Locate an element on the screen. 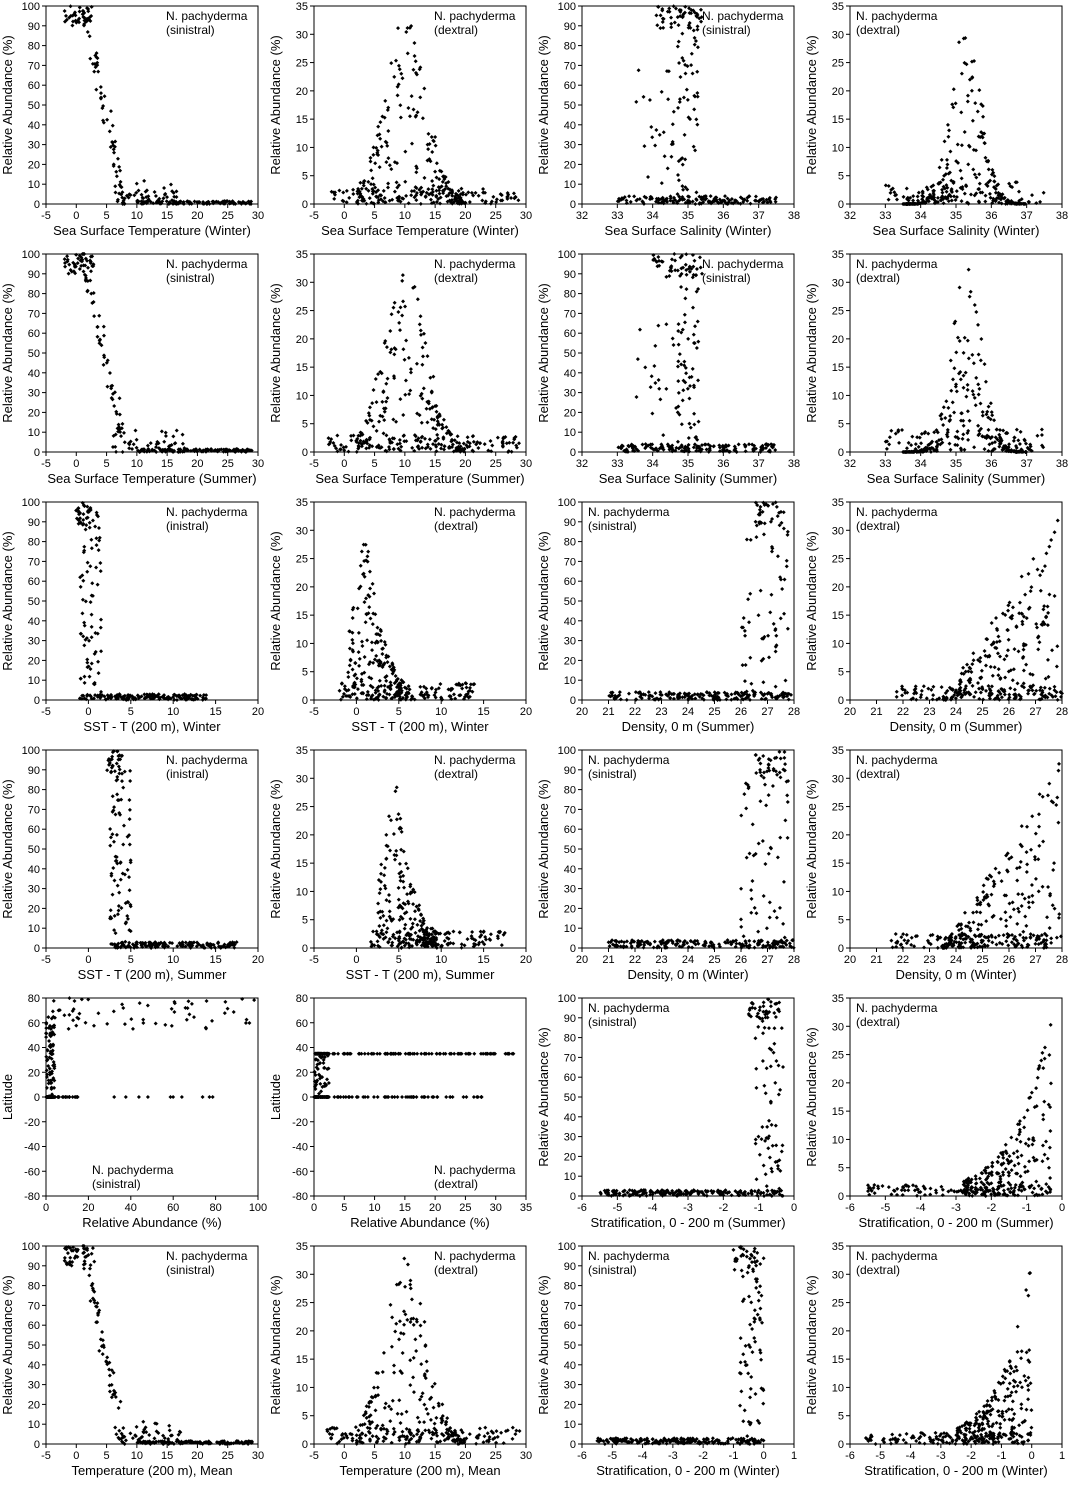 This screenshot has height=1491, width=1074. x-axis-label: SST - T (200 m), Summer is located at coordinates (152, 974).